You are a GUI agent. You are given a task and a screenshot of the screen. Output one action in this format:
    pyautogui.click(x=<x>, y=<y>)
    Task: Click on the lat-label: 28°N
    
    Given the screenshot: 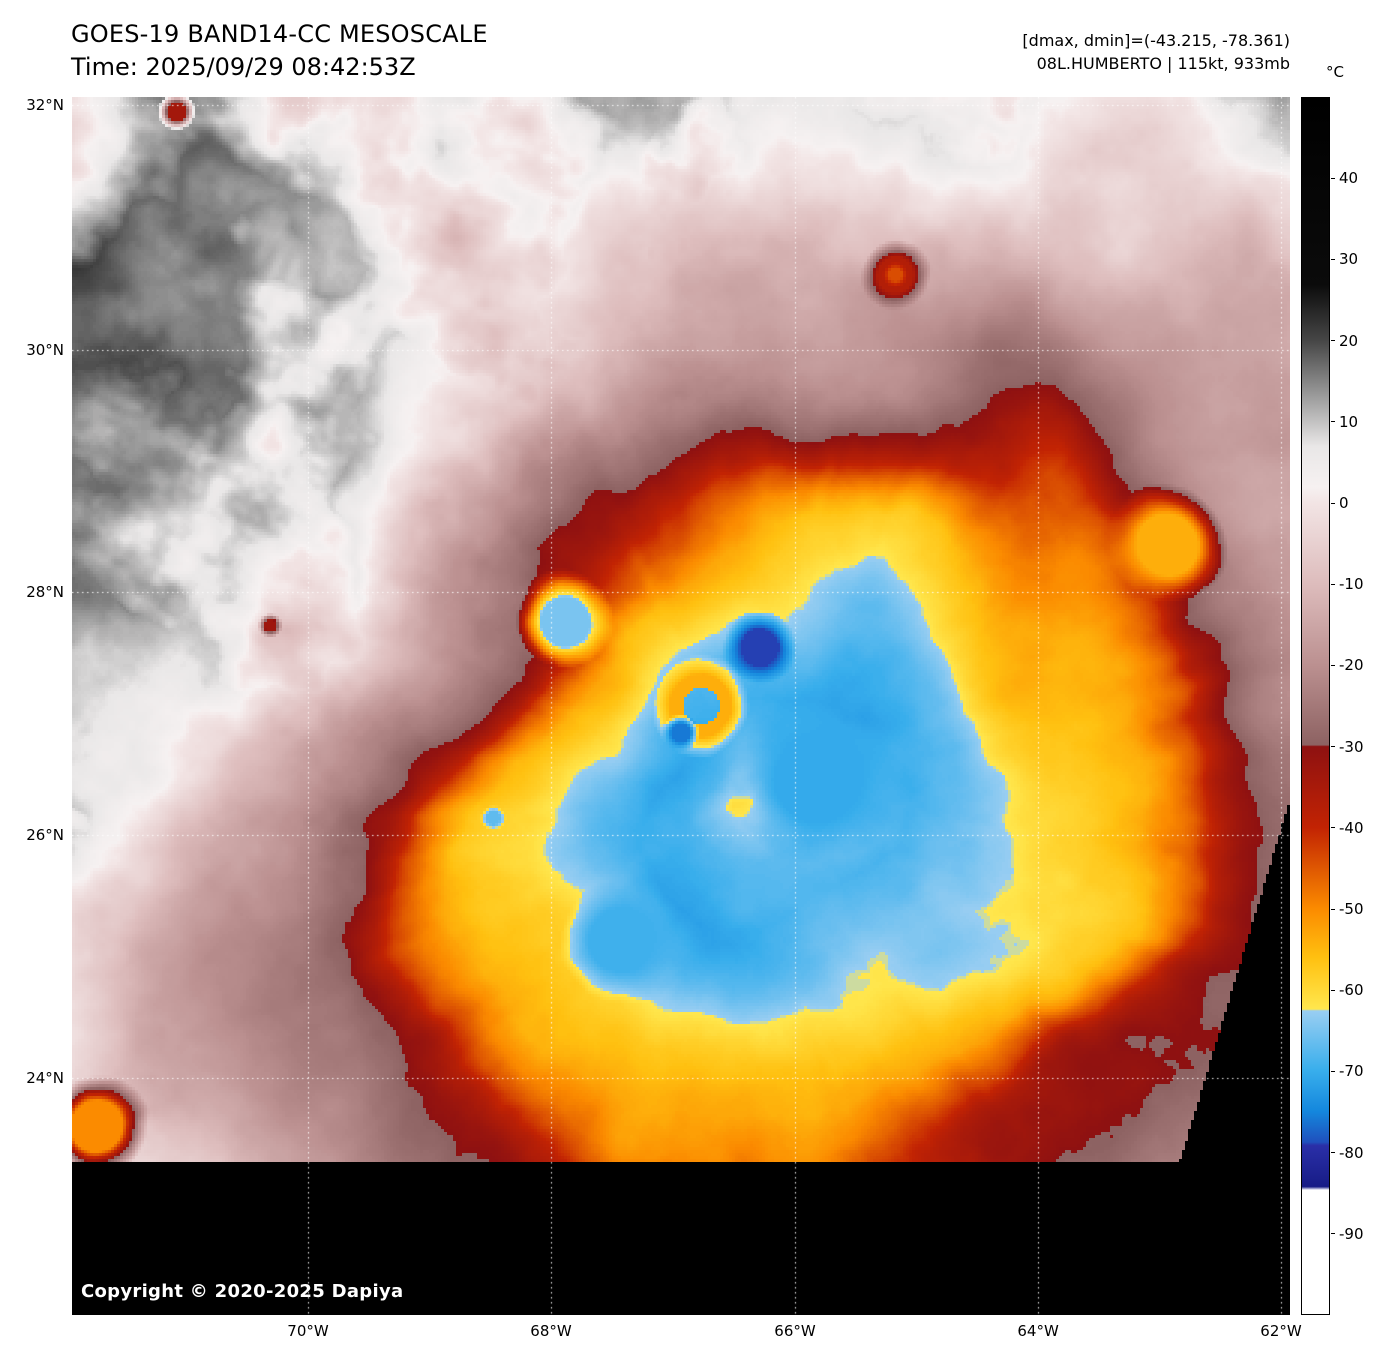 What is the action you would take?
    pyautogui.click(x=45, y=592)
    